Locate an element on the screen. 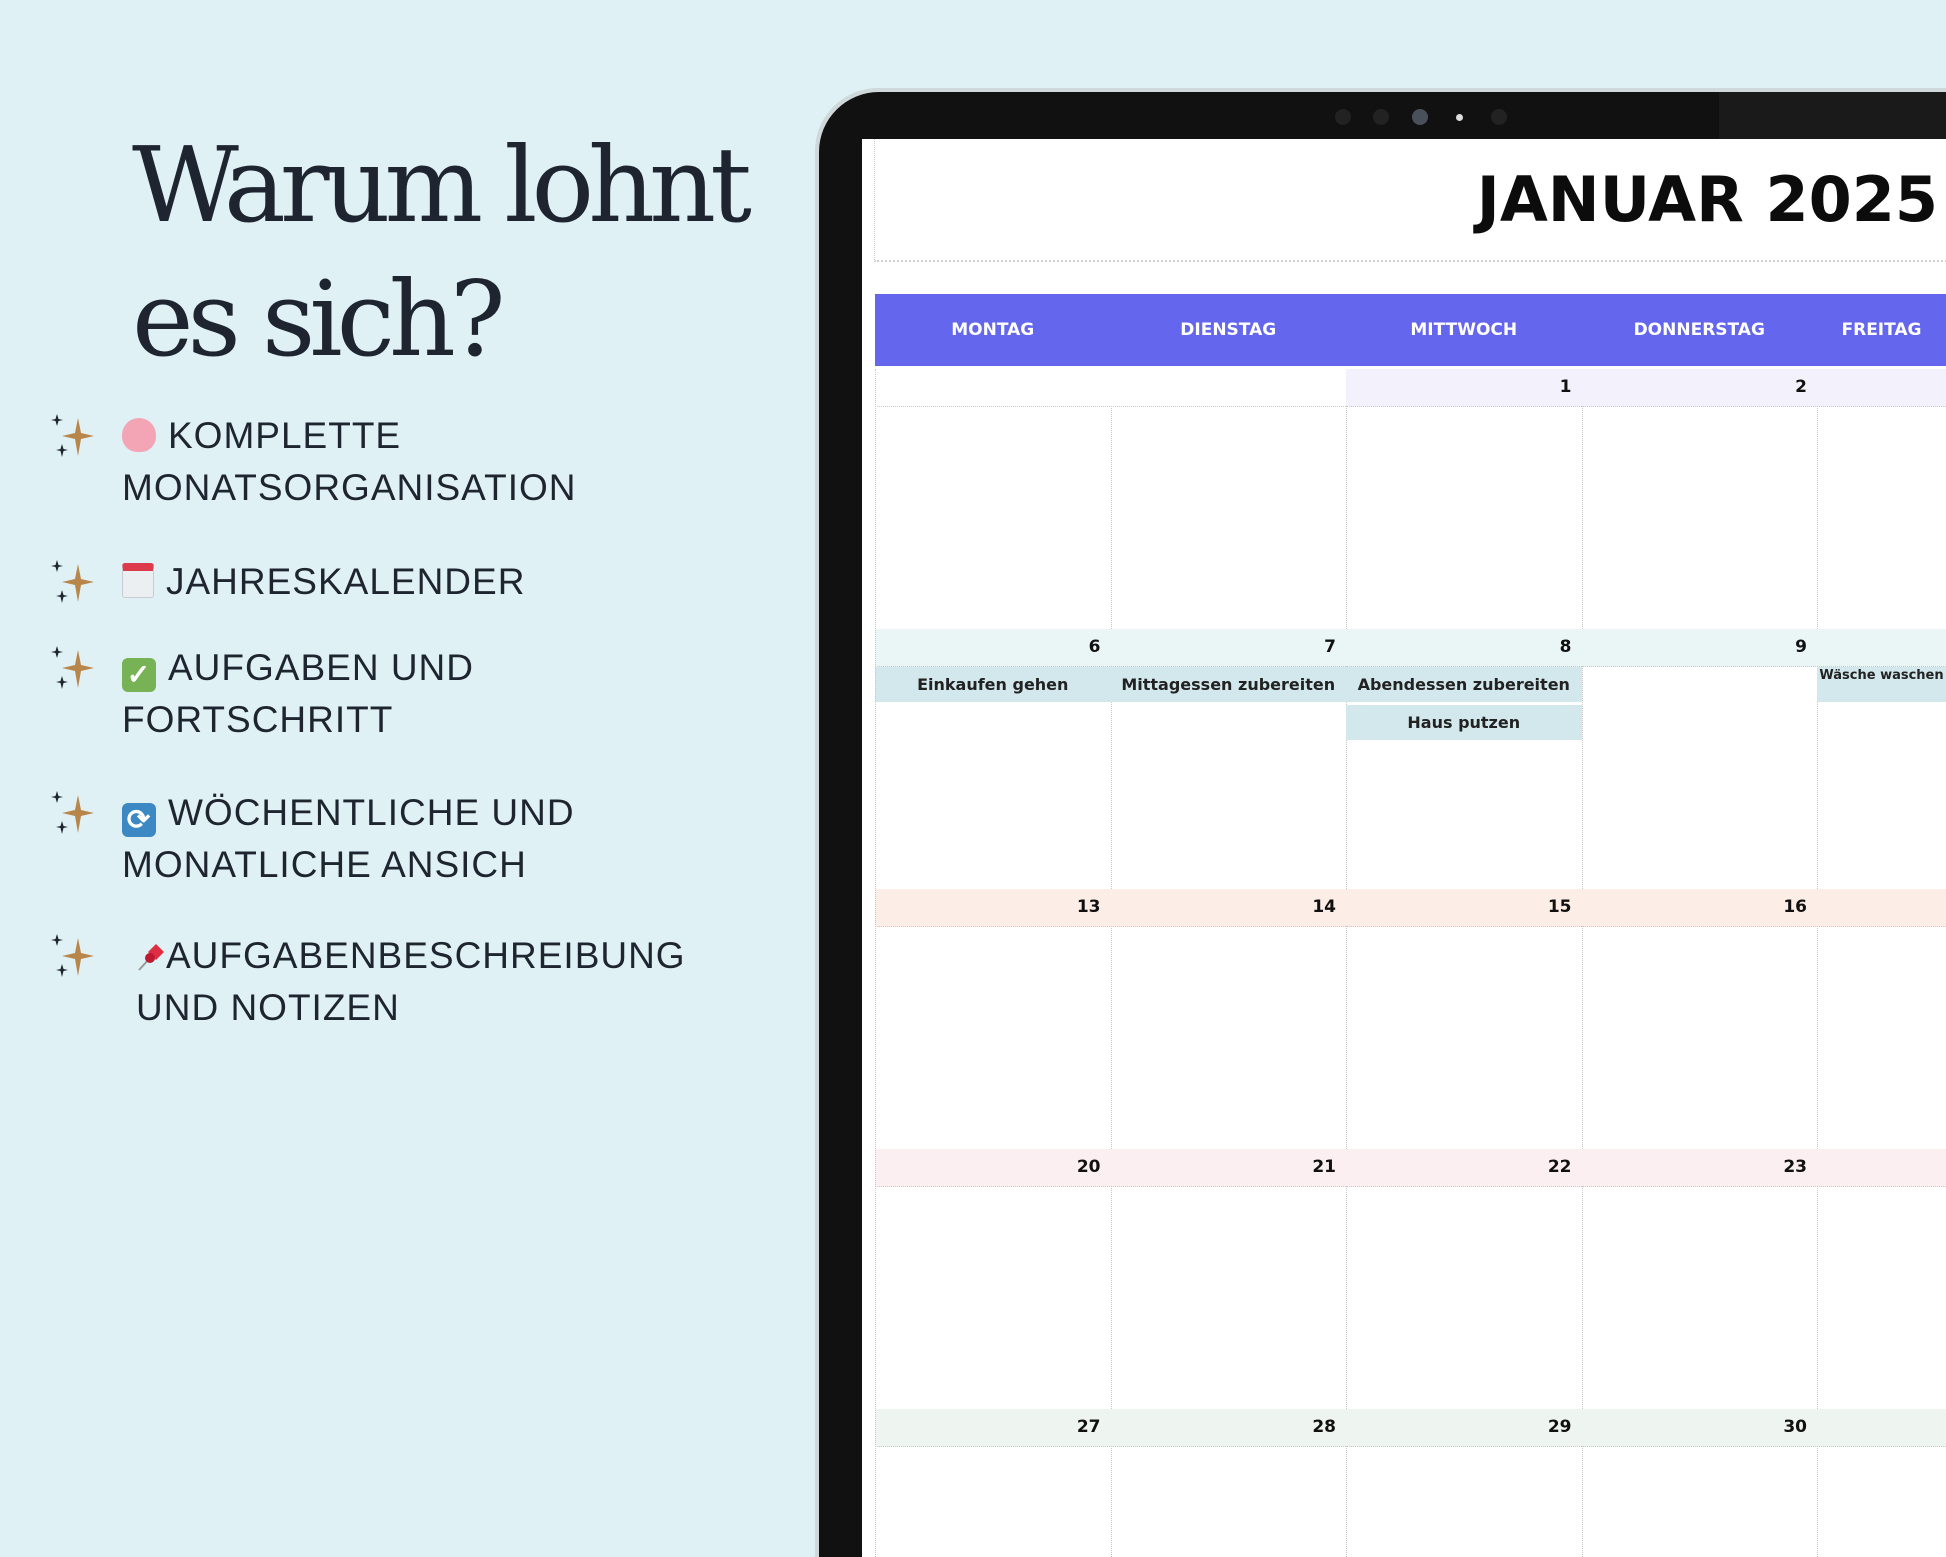 This screenshot has width=1946, height=1557. calendar-title: JANUAR 2025 is located at coordinates (1707, 199).